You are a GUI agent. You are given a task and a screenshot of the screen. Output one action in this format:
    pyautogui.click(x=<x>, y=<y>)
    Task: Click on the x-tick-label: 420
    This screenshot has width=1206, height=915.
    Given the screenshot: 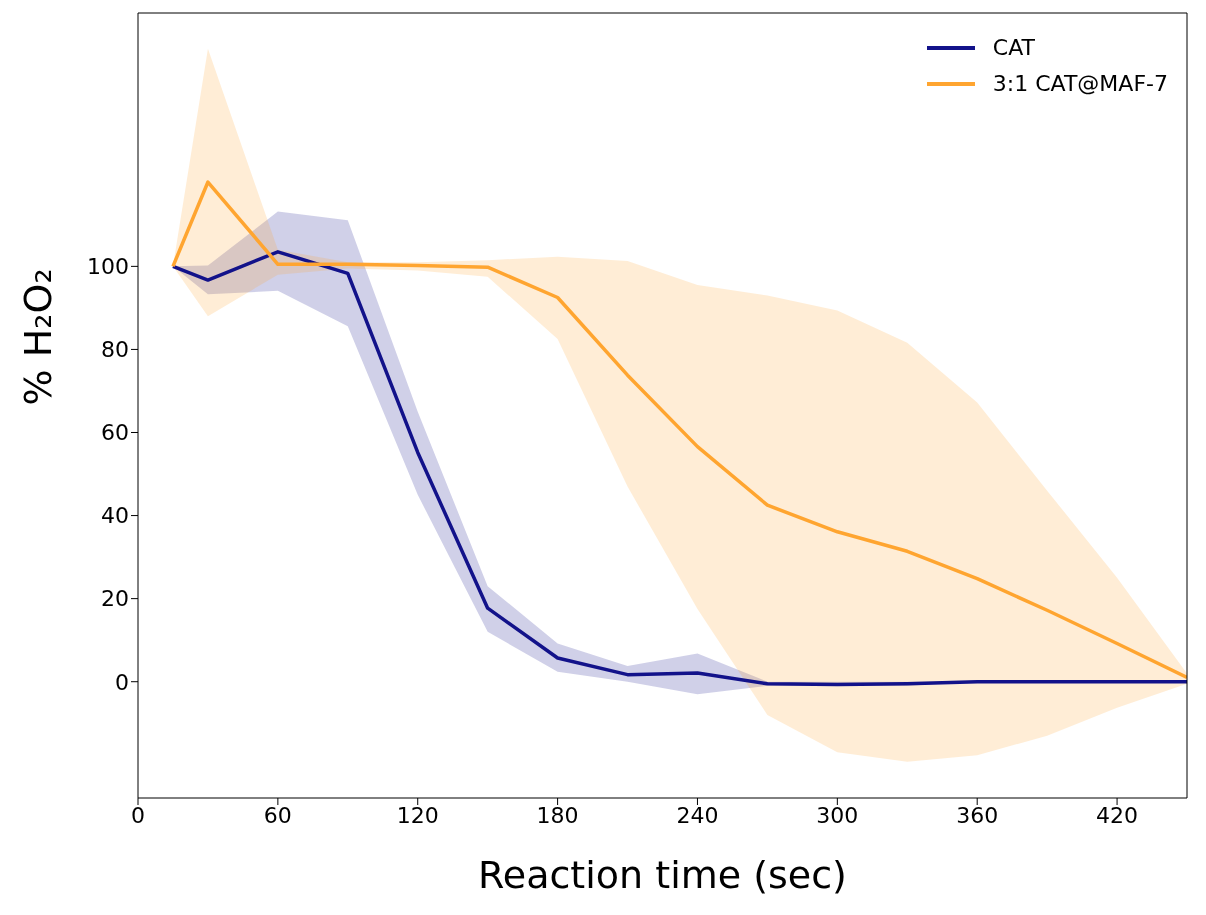 What is the action you would take?
    pyautogui.click(x=1117, y=815)
    